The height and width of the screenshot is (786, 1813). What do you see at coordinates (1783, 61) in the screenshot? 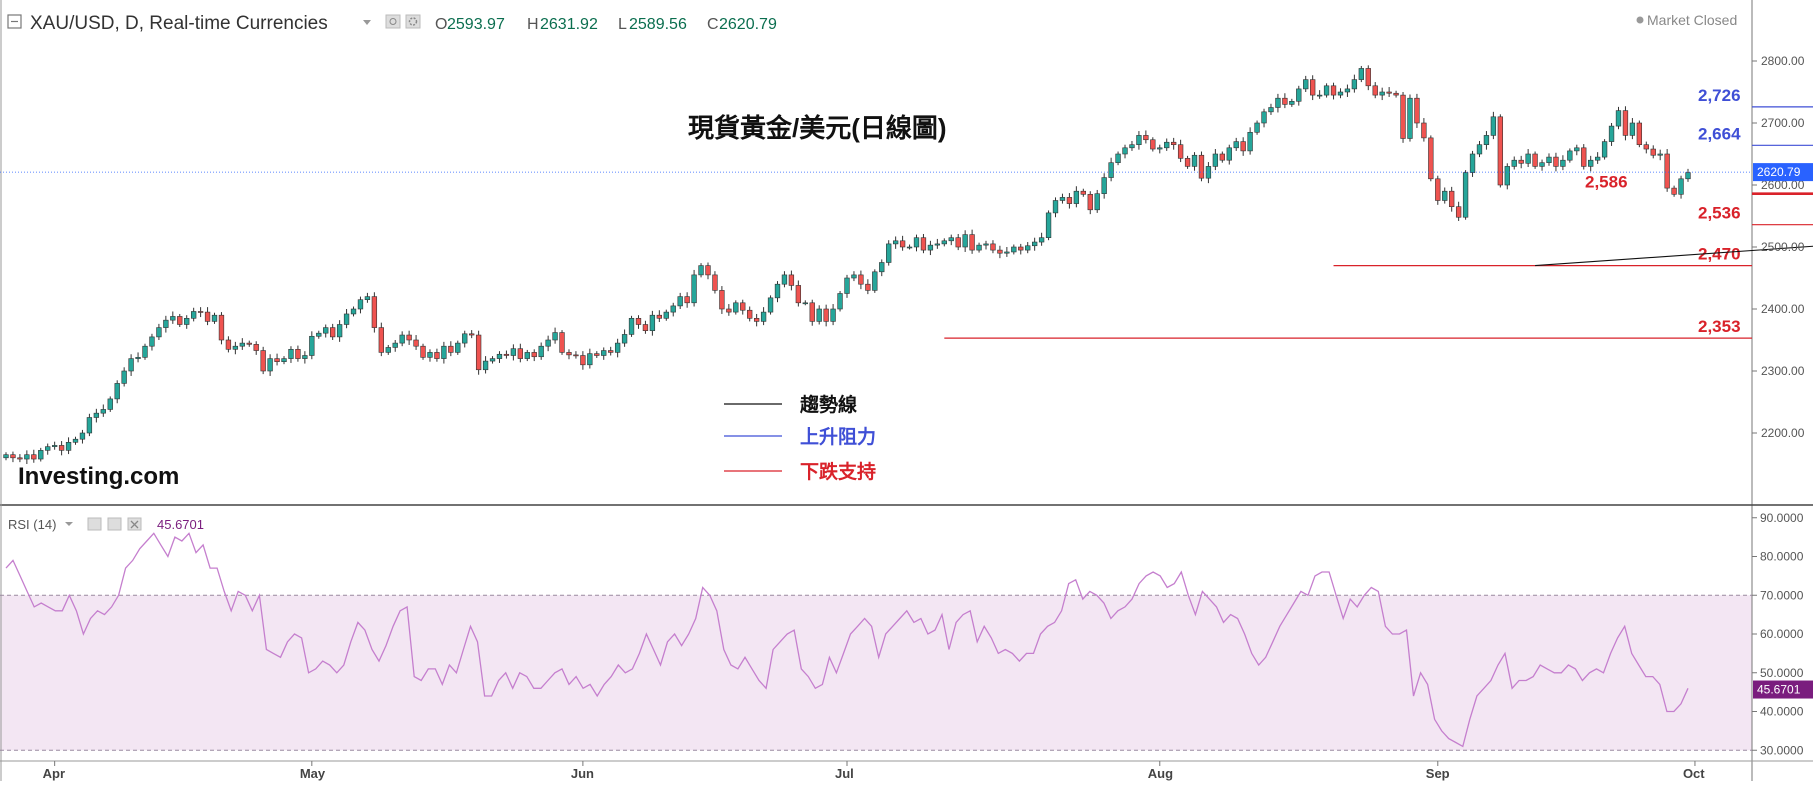
I see `price-tick-label: 2800.00` at bounding box center [1783, 61].